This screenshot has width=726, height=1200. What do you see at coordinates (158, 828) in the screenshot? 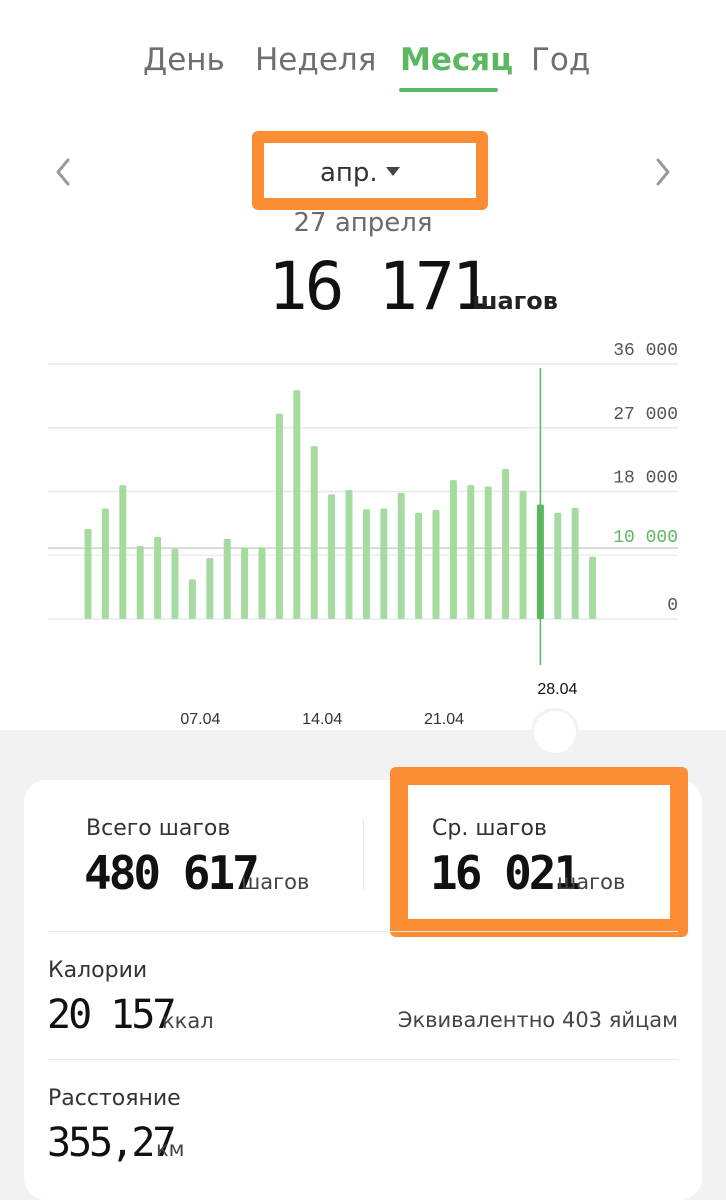
I see `total-steps-label: Всего шагов` at bounding box center [158, 828].